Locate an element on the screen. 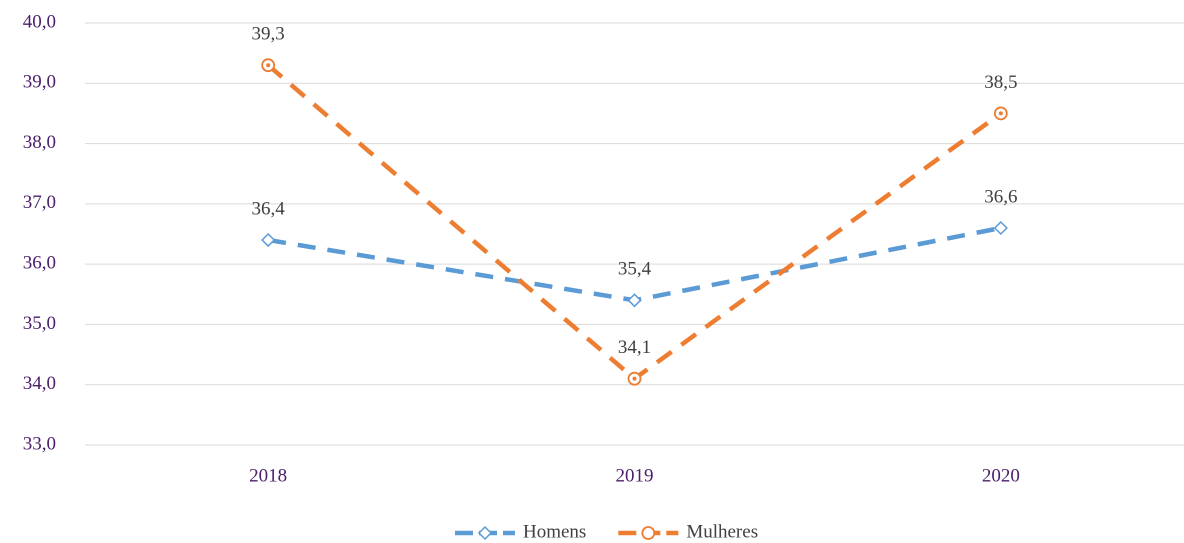  y-tick-label: 33,0 is located at coordinates (39, 443).